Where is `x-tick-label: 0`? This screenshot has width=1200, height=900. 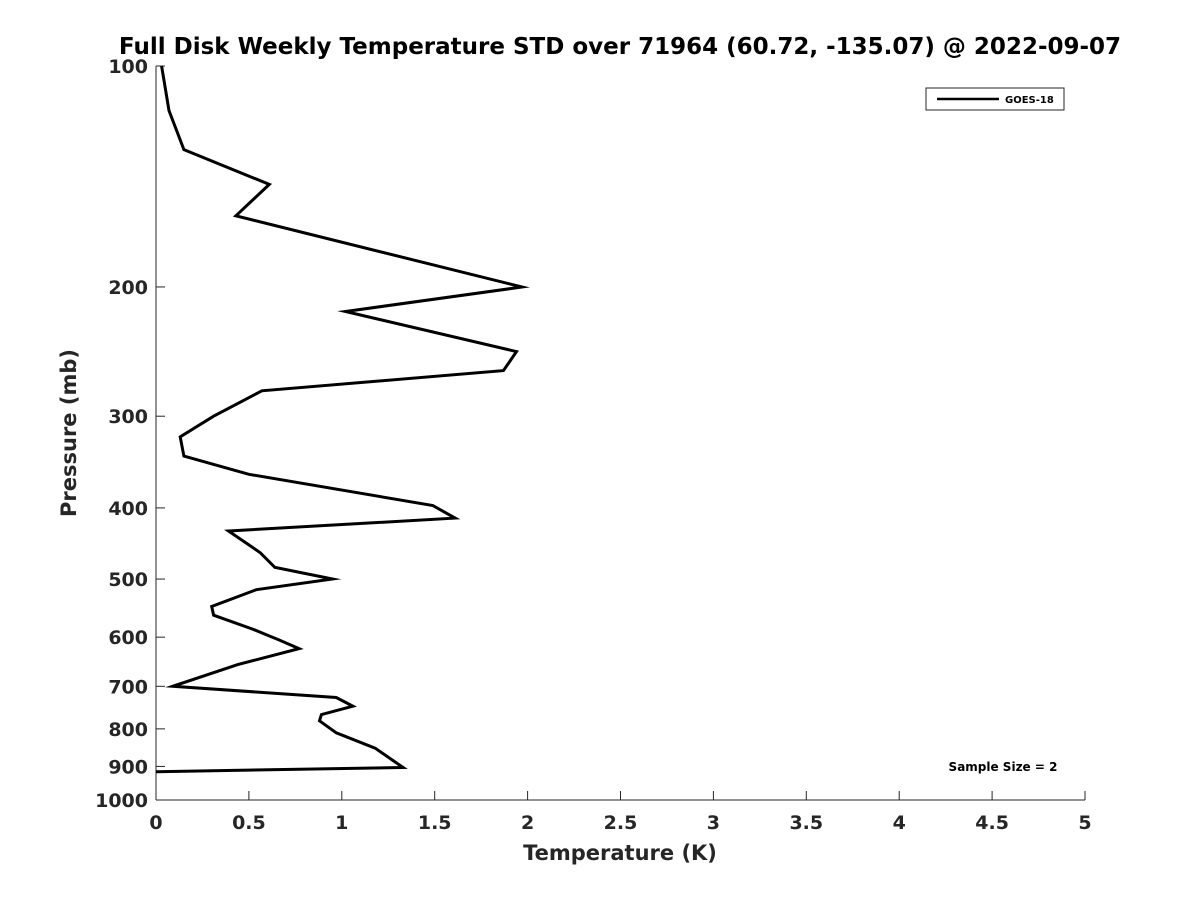
x-tick-label: 0 is located at coordinates (155, 823).